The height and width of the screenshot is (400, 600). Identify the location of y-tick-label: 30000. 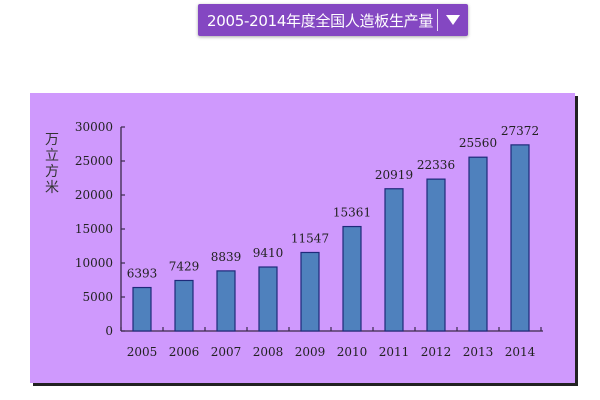
(94, 127).